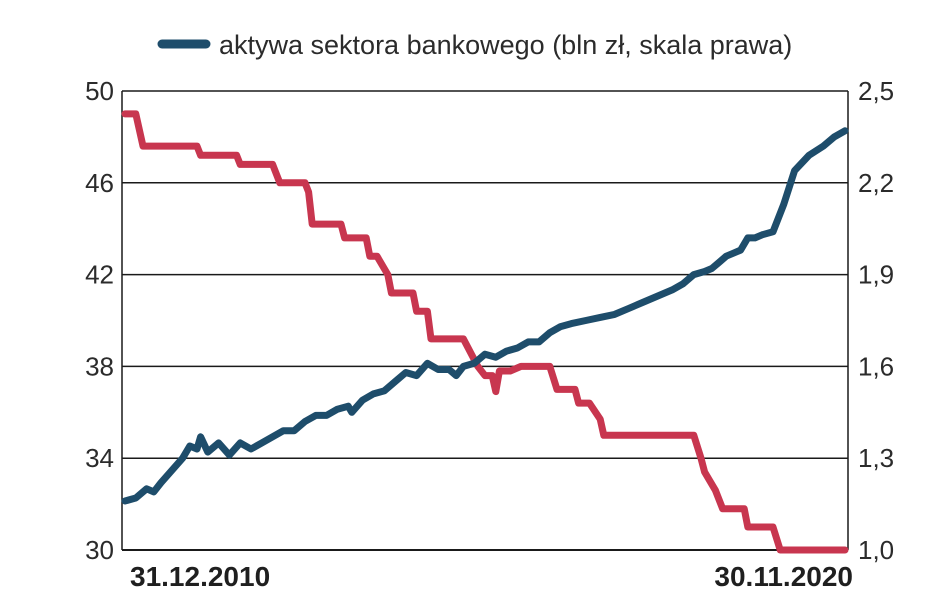  What do you see at coordinates (99, 183) in the screenshot?
I see `left-tick-label: 46` at bounding box center [99, 183].